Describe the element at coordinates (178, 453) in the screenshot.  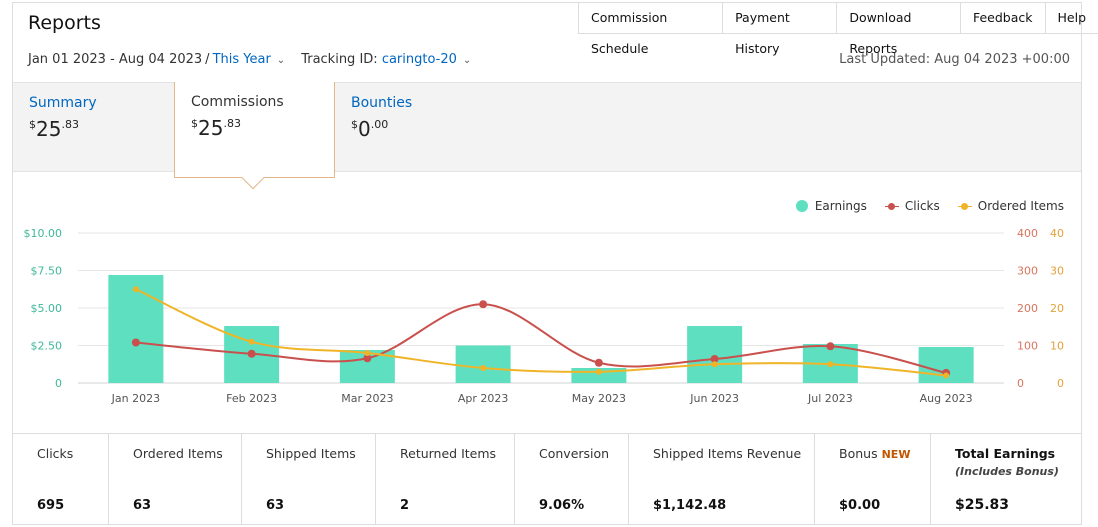
I see `stat-label: Ordered Items` at that location.